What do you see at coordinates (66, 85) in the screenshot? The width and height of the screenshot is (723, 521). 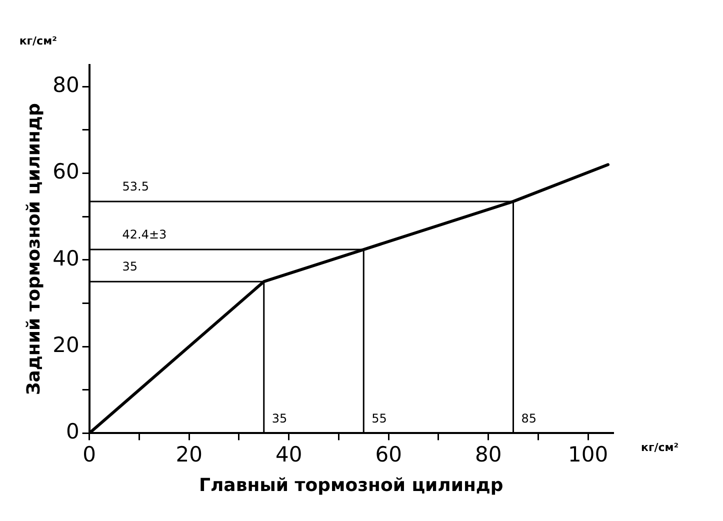 I see `y-tick-label: 80` at bounding box center [66, 85].